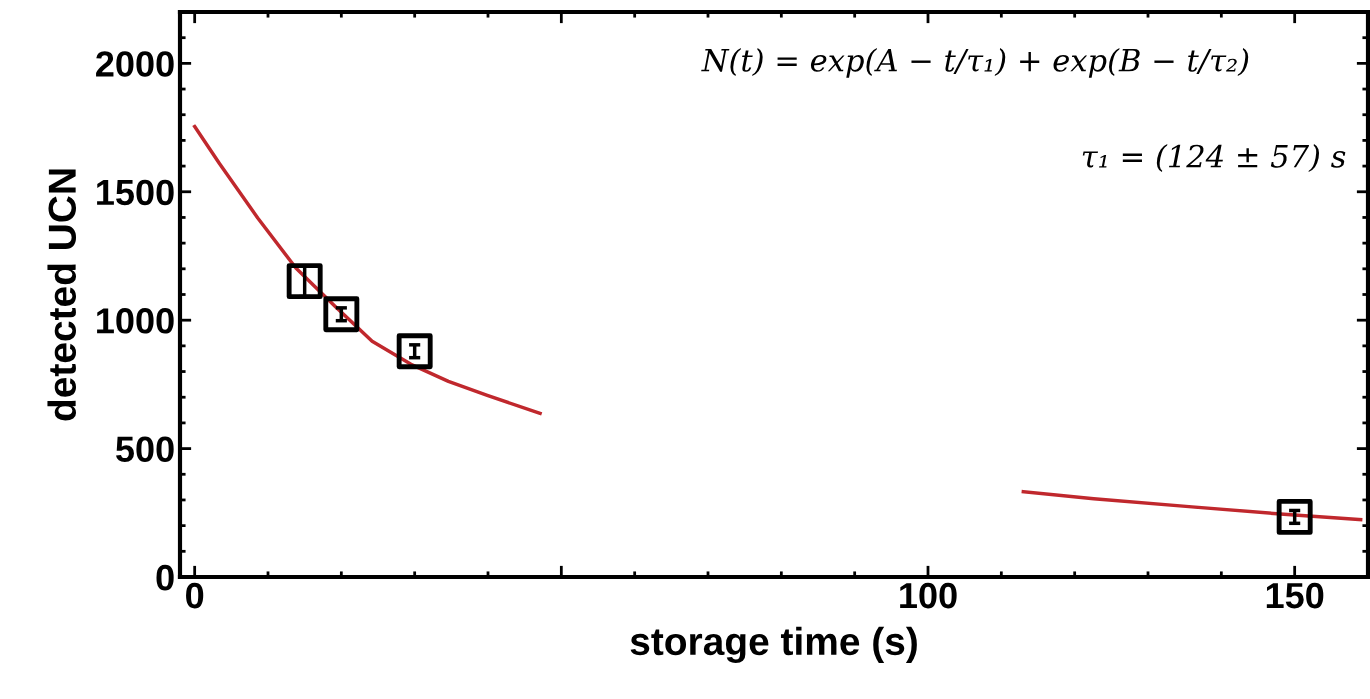  I want to click on y-tick-label: 2000, so click(135, 64).